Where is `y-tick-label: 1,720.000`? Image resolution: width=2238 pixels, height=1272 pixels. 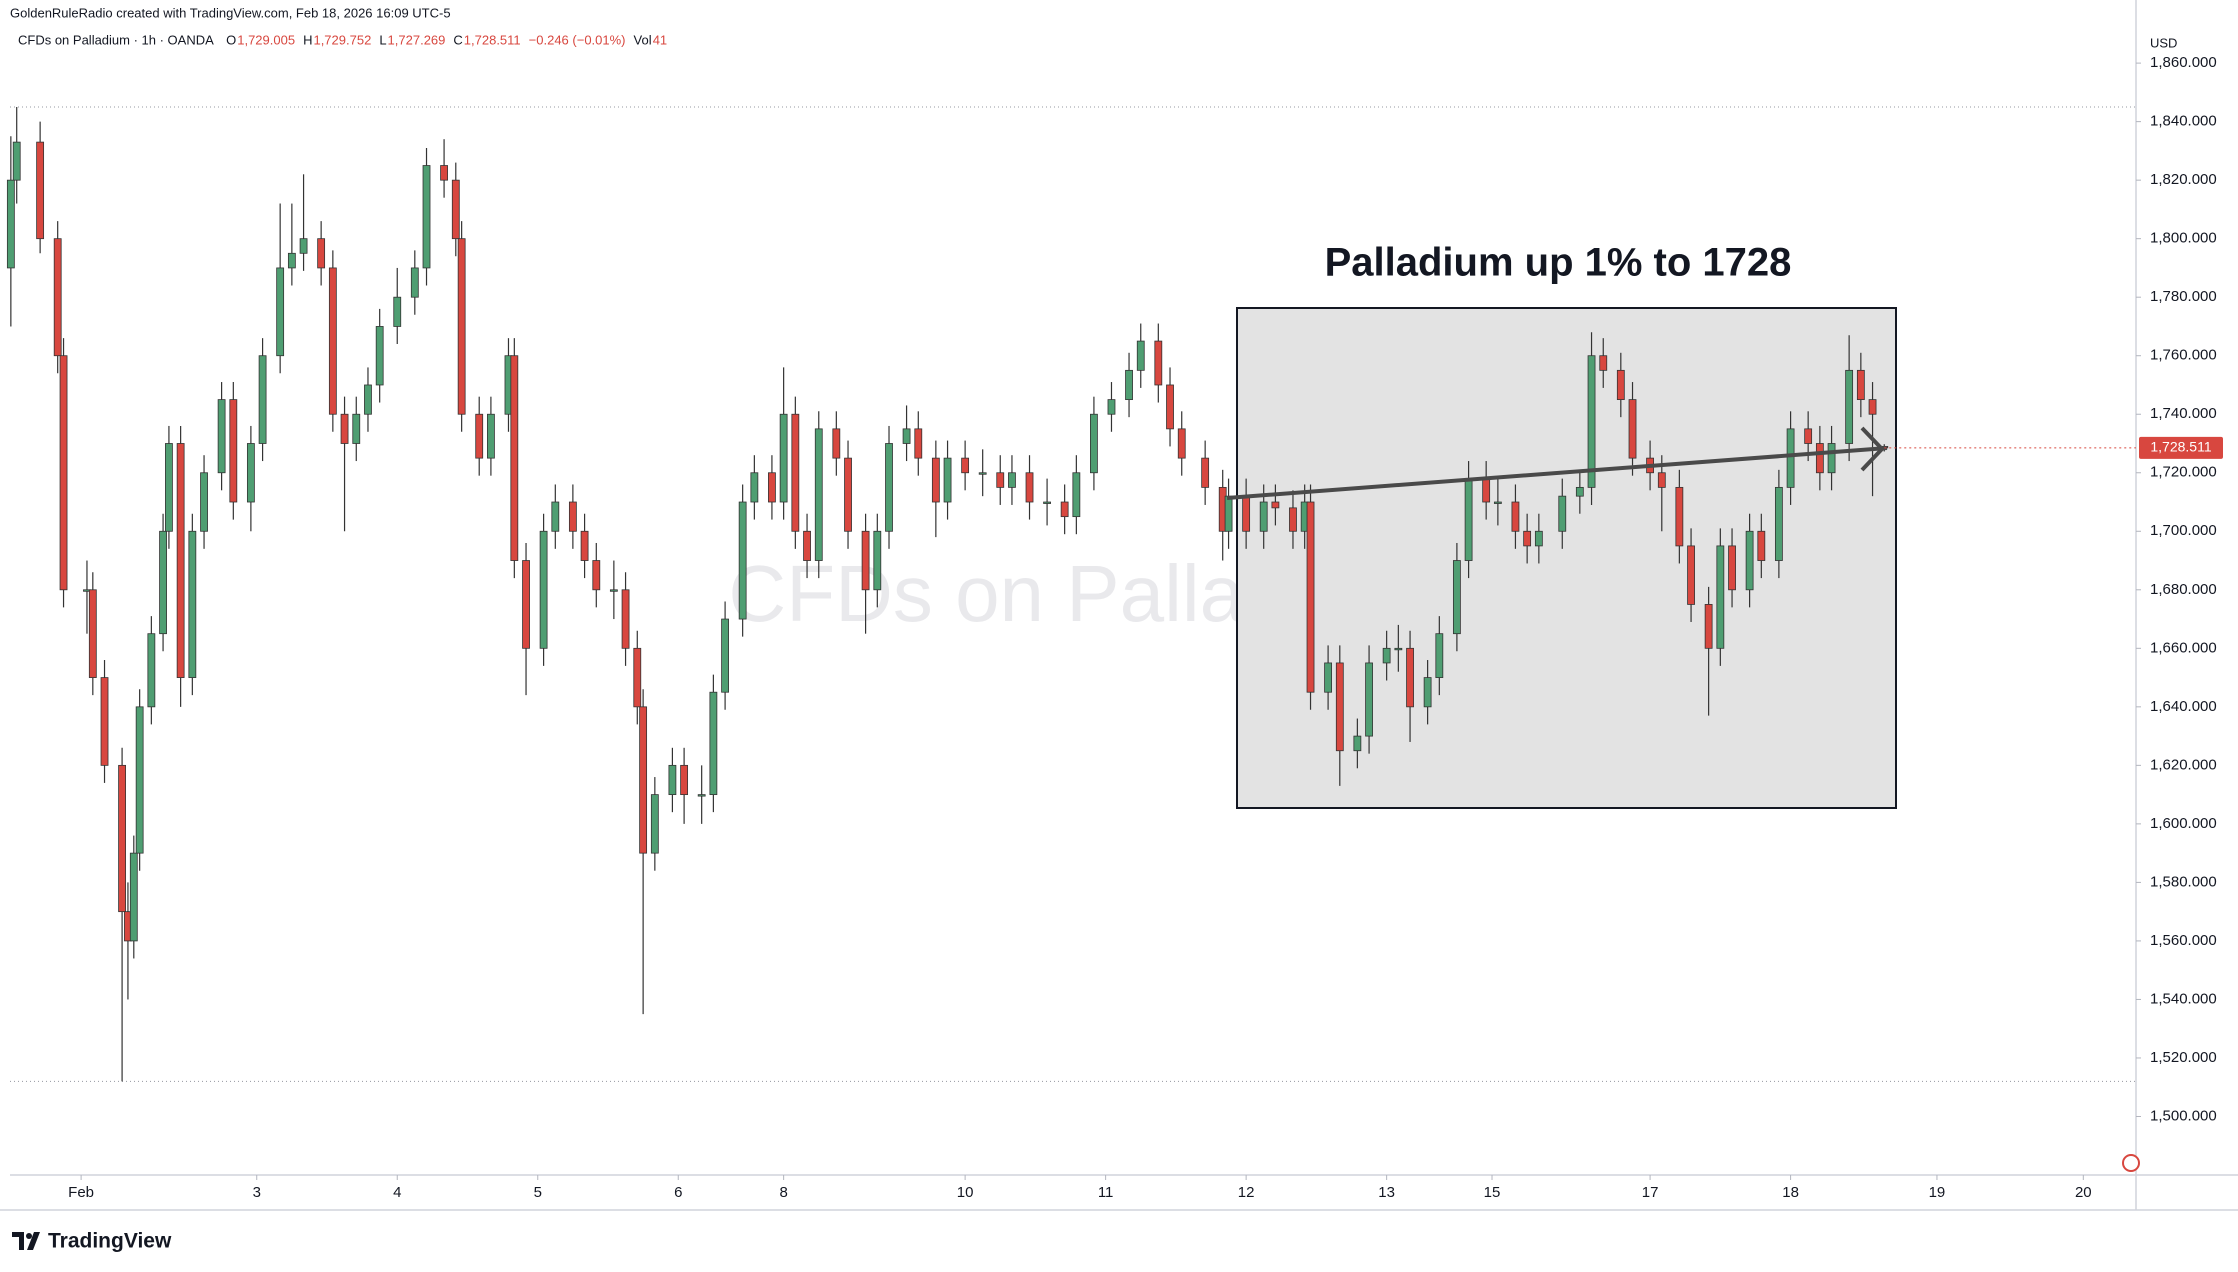
y-tick-label: 1,720.000 is located at coordinates (2183, 472).